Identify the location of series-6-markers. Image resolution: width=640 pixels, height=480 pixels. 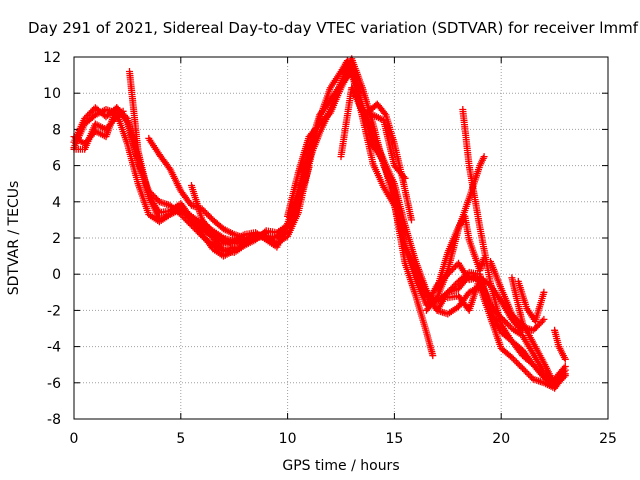
(218, 188).